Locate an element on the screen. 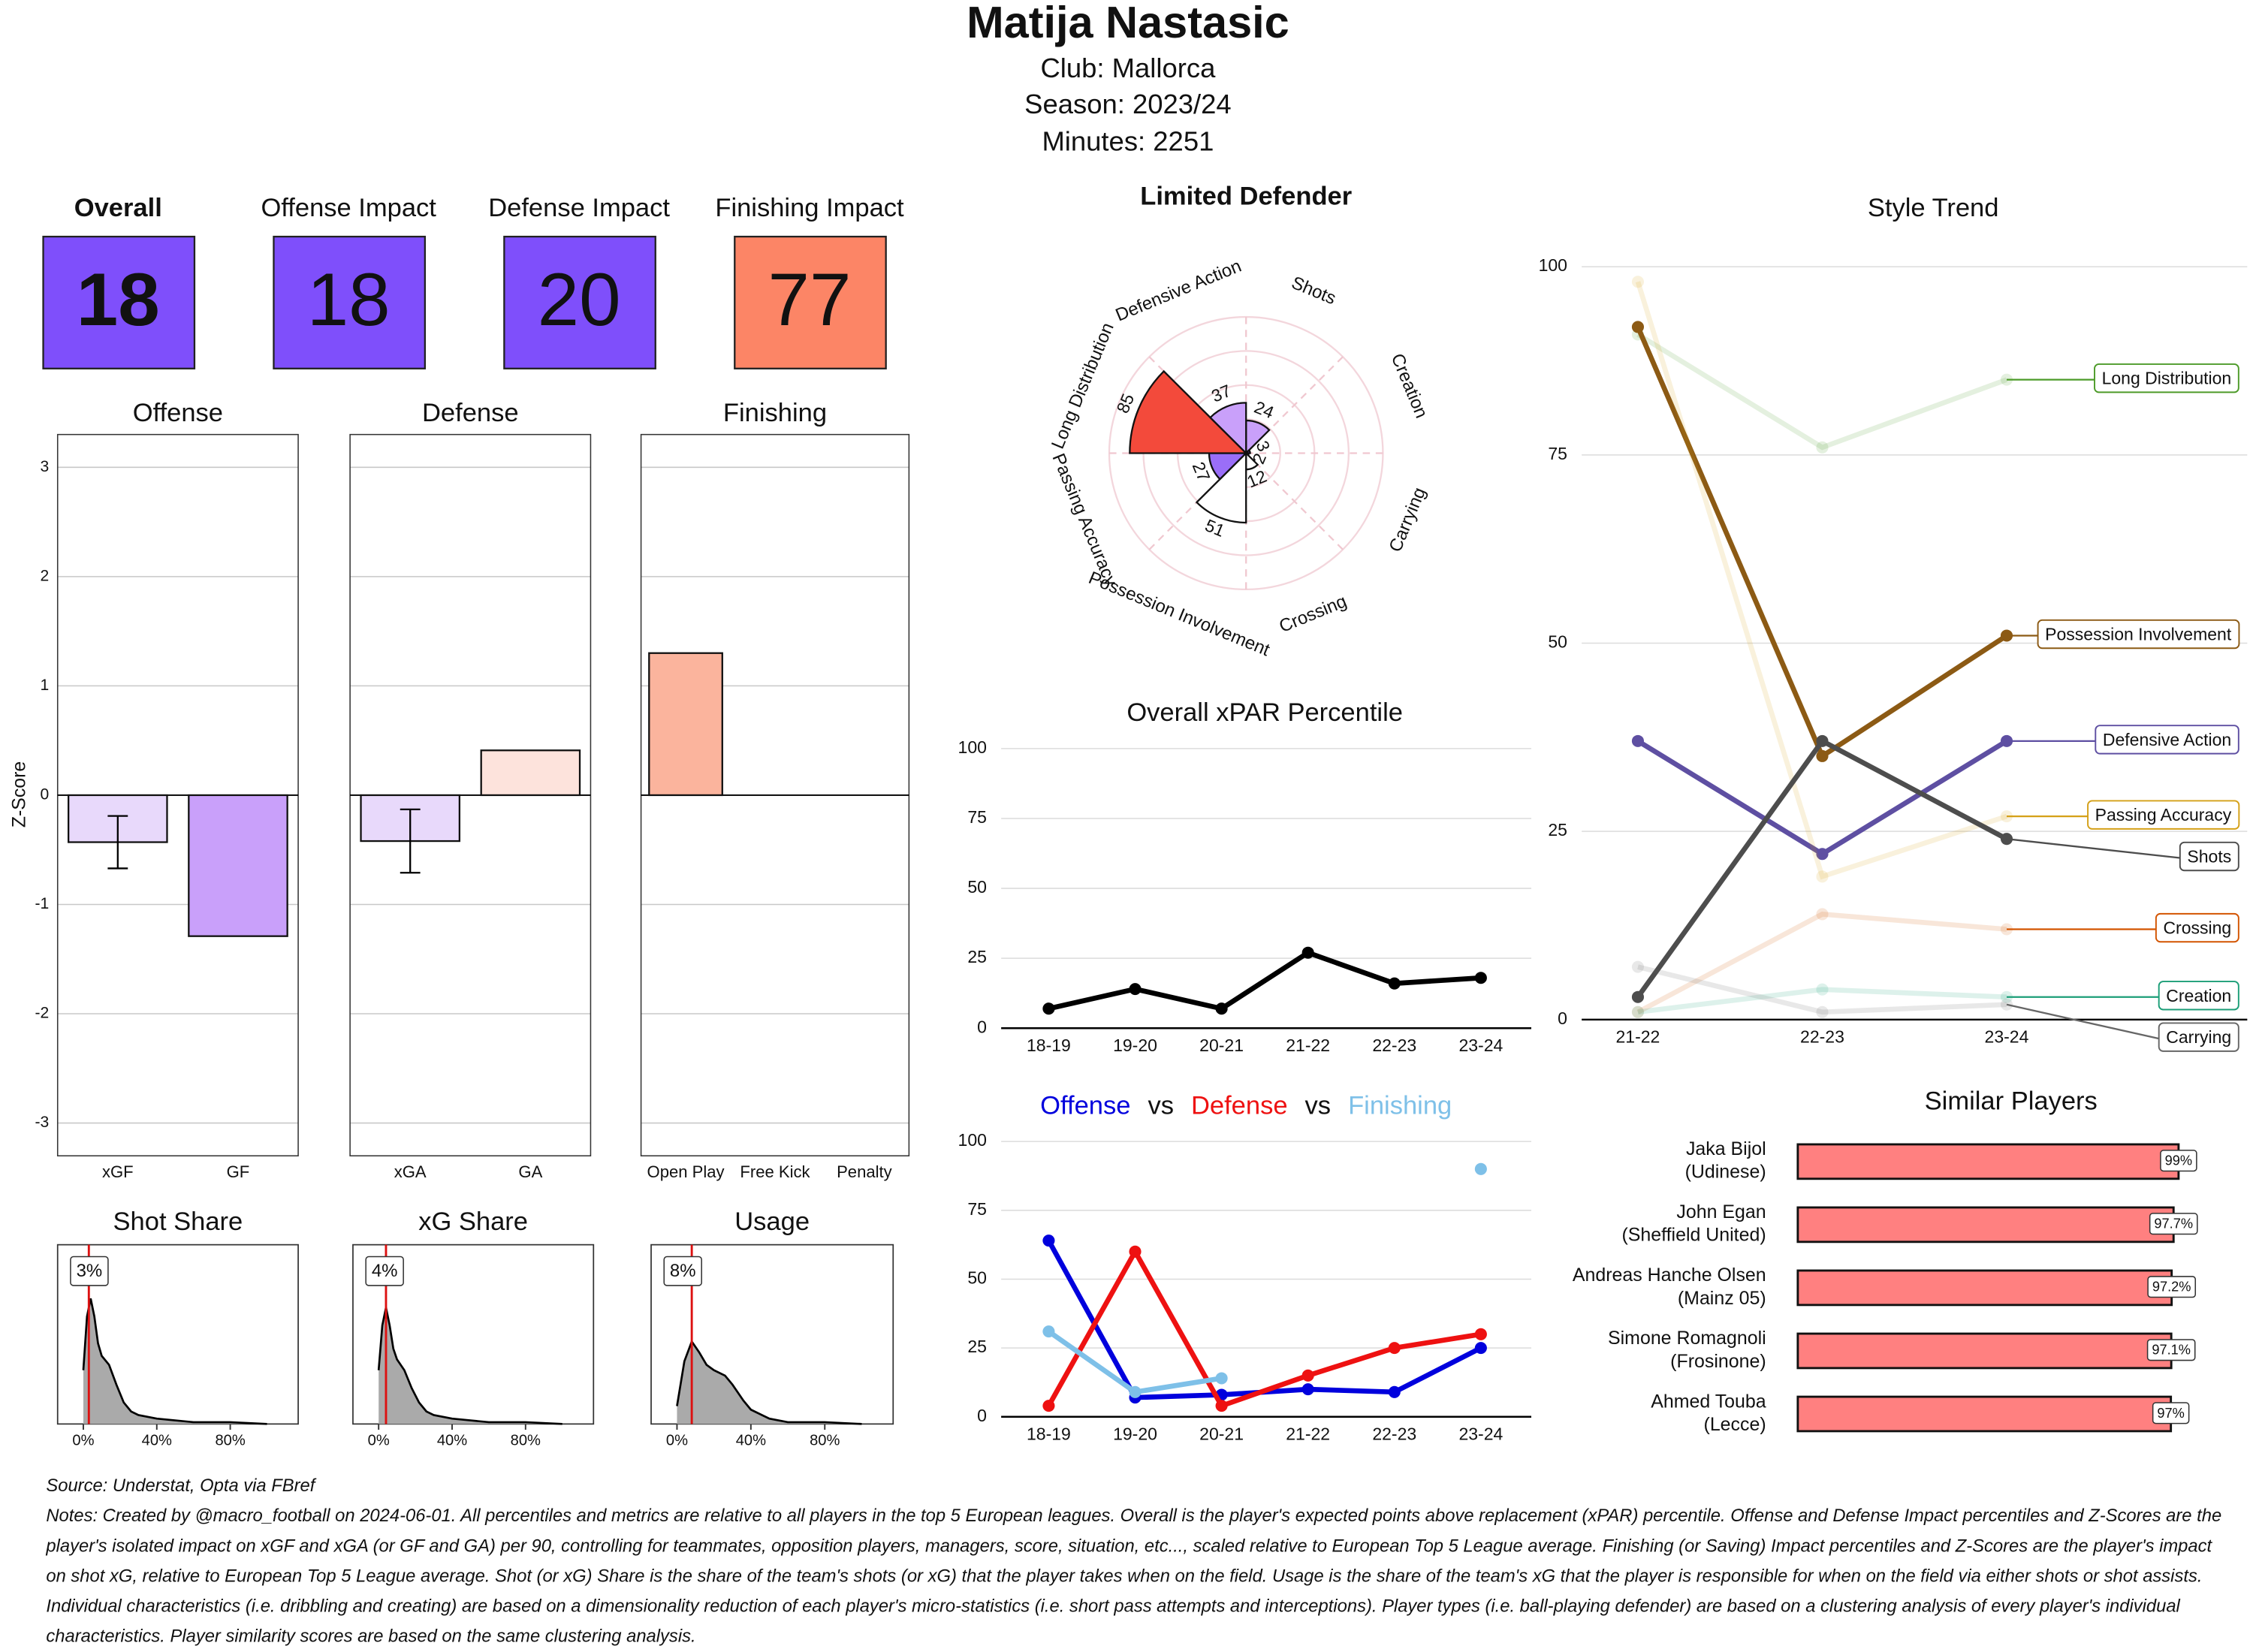  player-club: (Udinese) is located at coordinates (1725, 1172).